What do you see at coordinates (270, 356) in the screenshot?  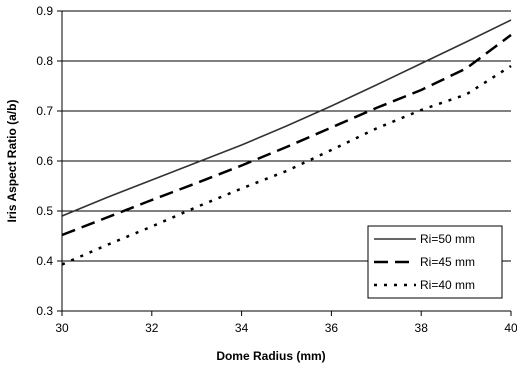 I see `x-axis-label: Dome Radius (mm)` at bounding box center [270, 356].